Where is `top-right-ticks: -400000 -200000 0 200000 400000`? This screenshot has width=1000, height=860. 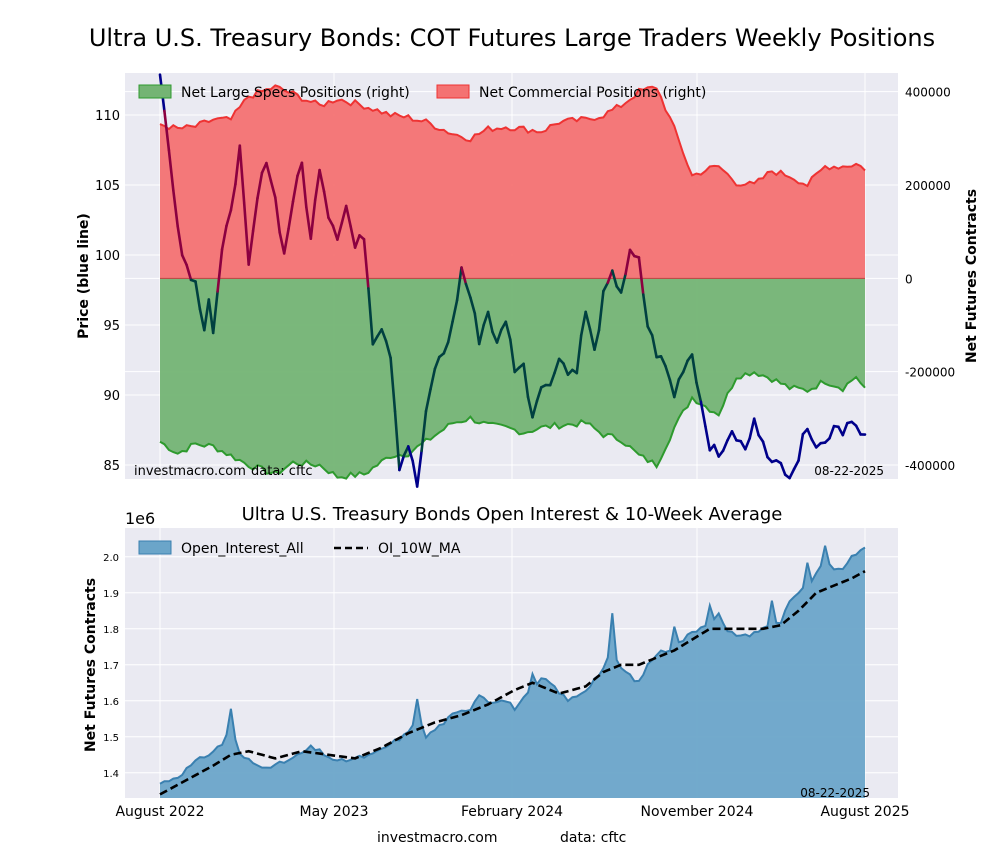 top-right-ticks: -400000 -200000 0 200000 400000 is located at coordinates (930, 279).